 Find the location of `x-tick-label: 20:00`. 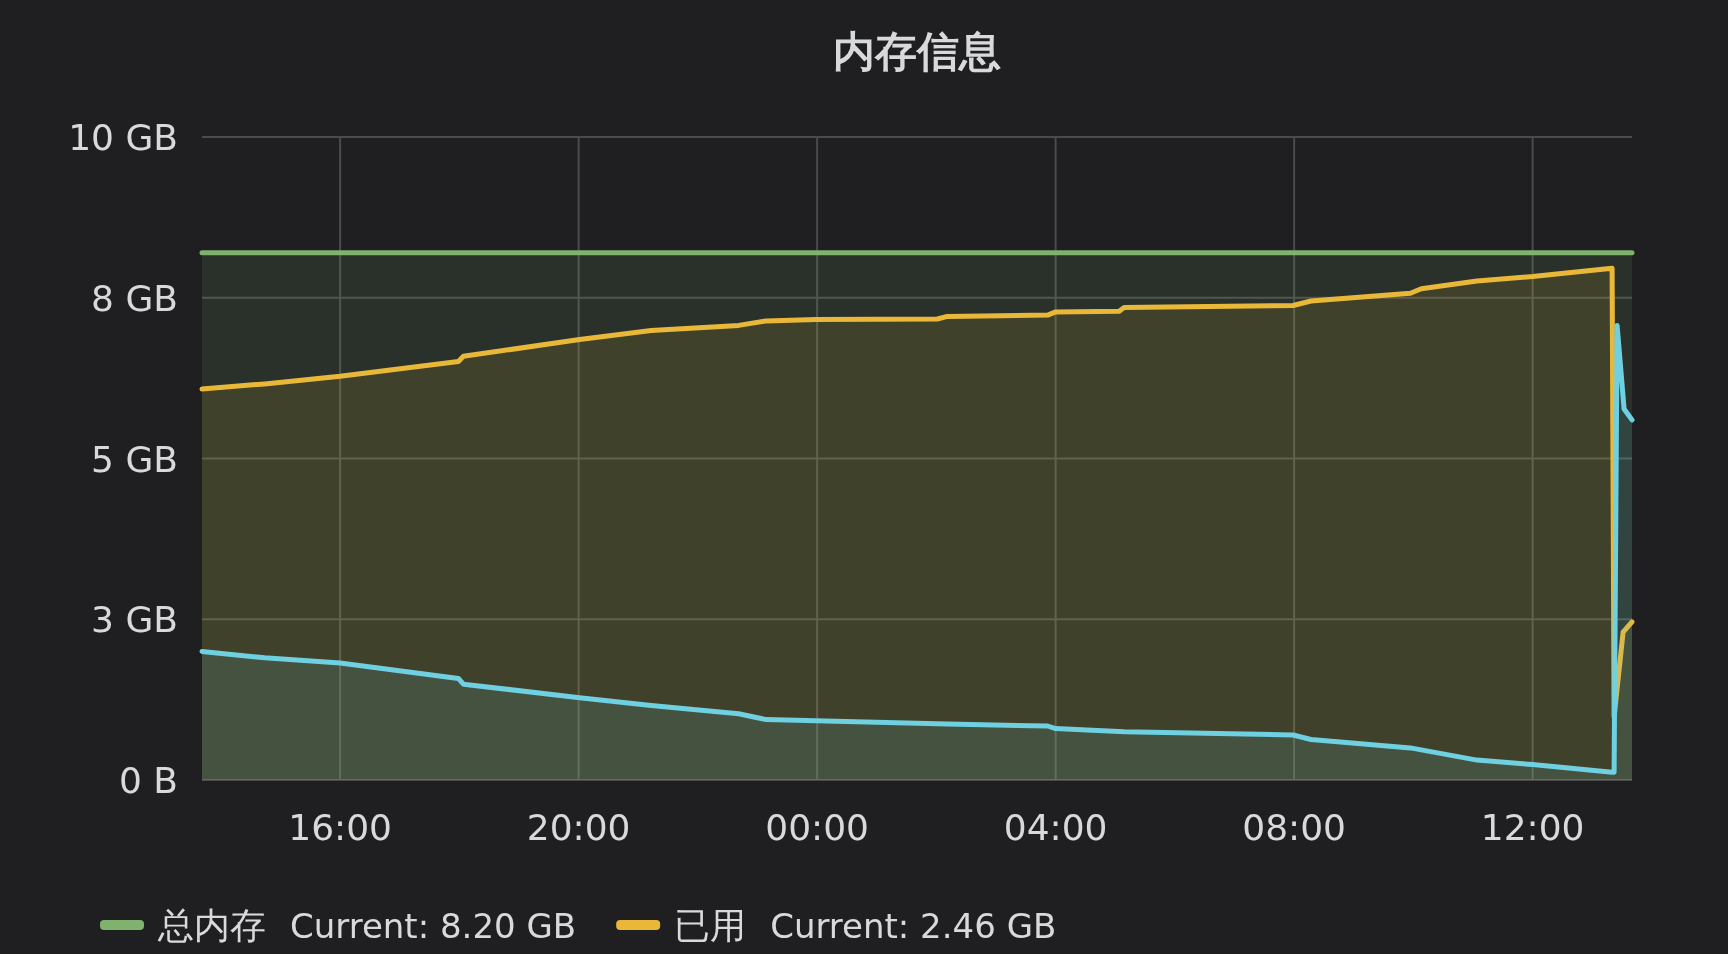

x-tick-label: 20:00 is located at coordinates (578, 827).